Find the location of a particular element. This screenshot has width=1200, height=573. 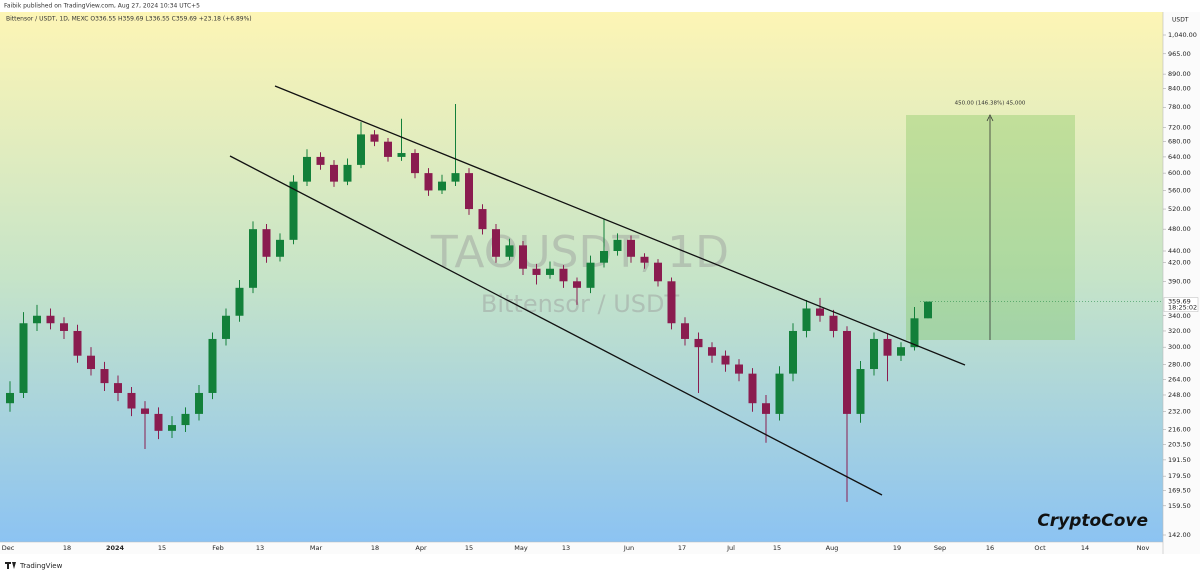

x-tick-label: Jul is located at coordinates (730, 548).